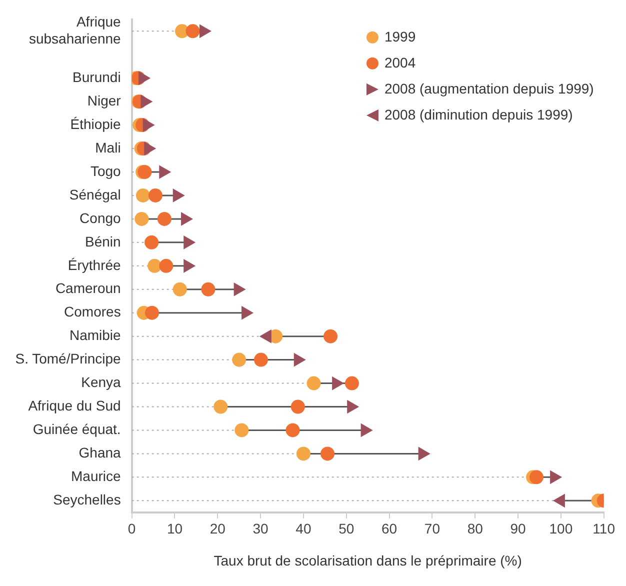 The width and height of the screenshot is (626, 586). I want to click on x-tick-label: 110, so click(604, 528).